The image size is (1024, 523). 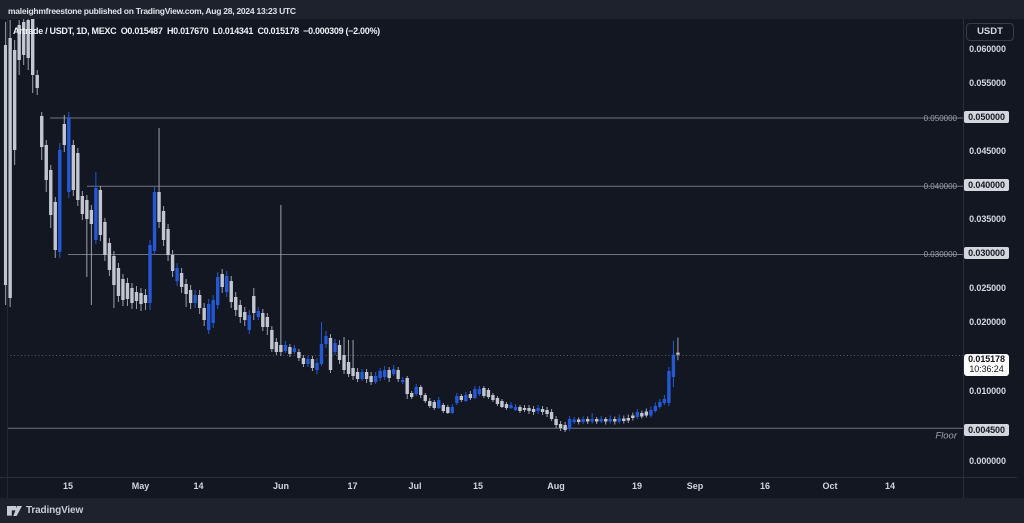 What do you see at coordinates (946, 436) in the screenshot?
I see `svg-text: Floor` at bounding box center [946, 436].